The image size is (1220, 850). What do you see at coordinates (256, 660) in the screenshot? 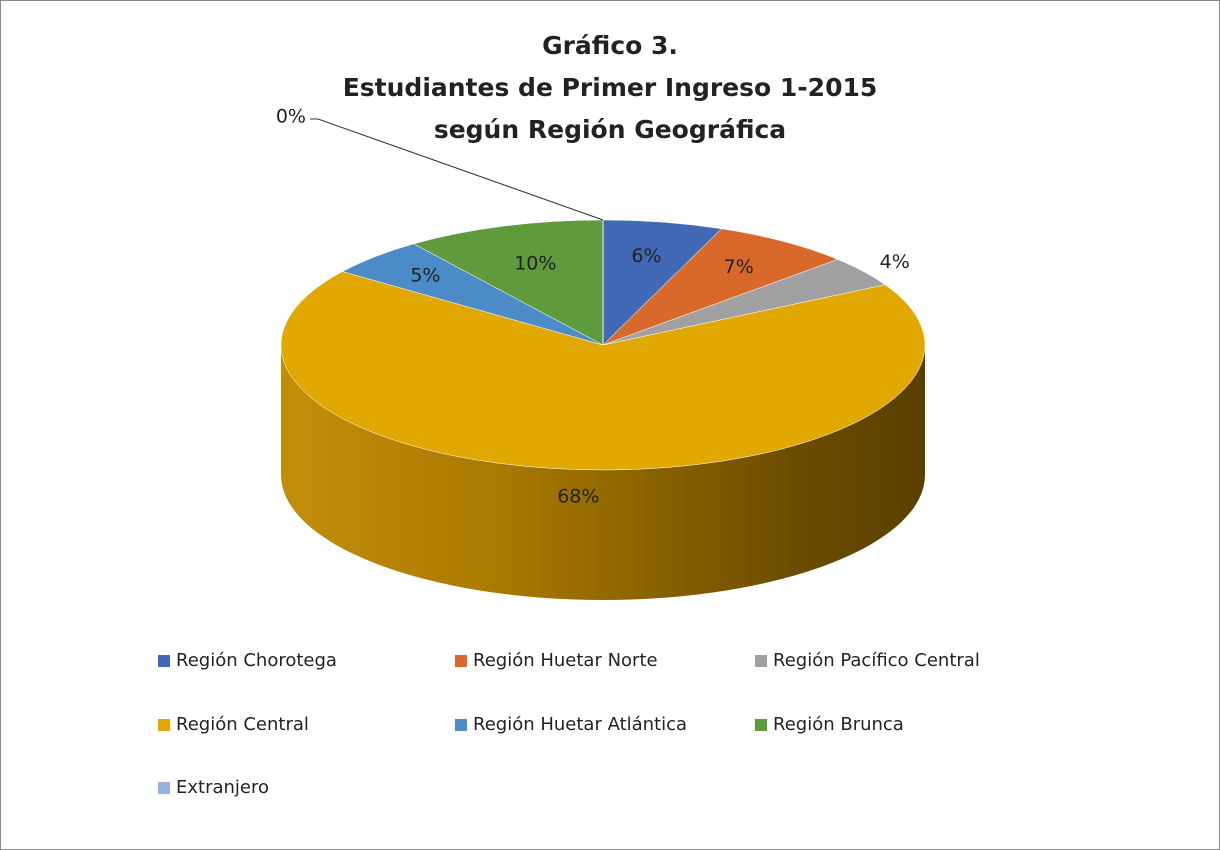
I see `legend-label: Región Chorotega` at bounding box center [256, 660].